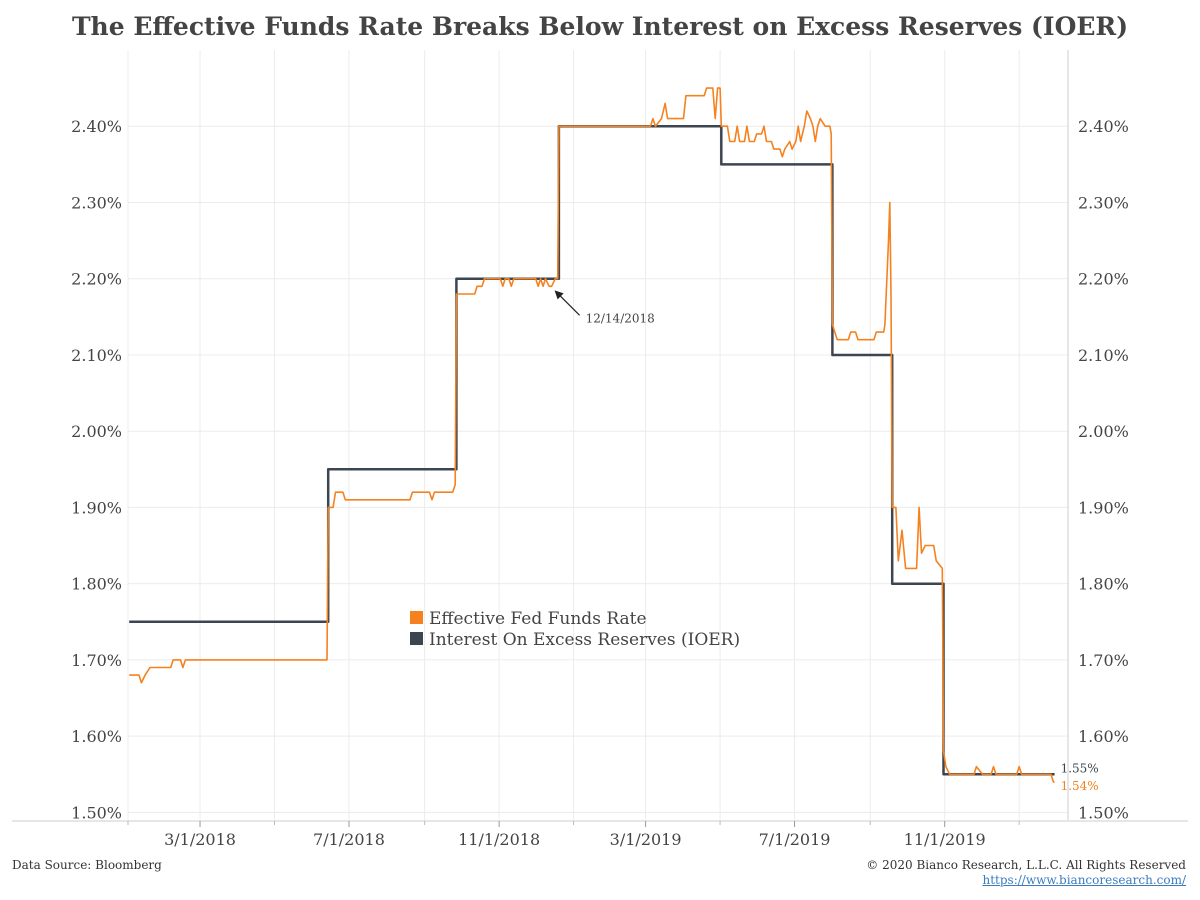 The height and width of the screenshot is (900, 1200). I want to click on y-tick-label-right: 2.40%, so click(1103, 126).